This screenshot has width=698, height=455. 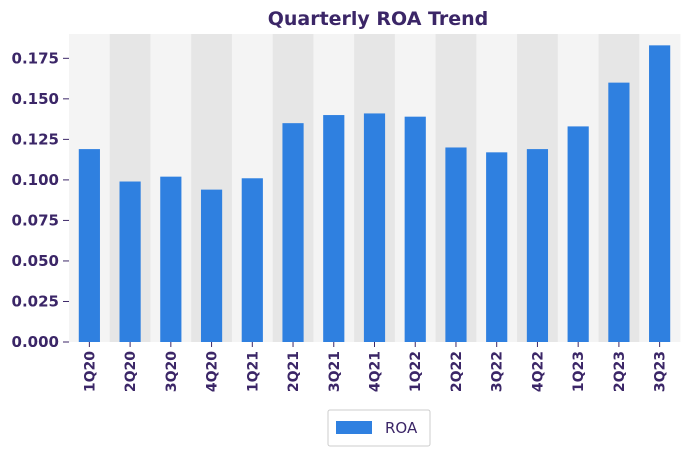 What do you see at coordinates (35, 342) in the screenshot?
I see `y-tick-label: 0.000` at bounding box center [35, 342].